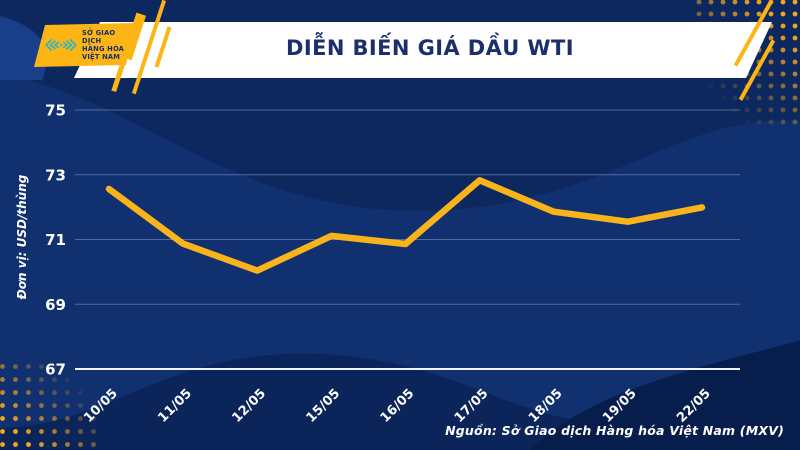 Image resolution: width=800 pixels, height=450 pixels. Describe the element at coordinates (101, 57) in the screenshot. I see `logo-line-3: VIỆT NAM` at that location.